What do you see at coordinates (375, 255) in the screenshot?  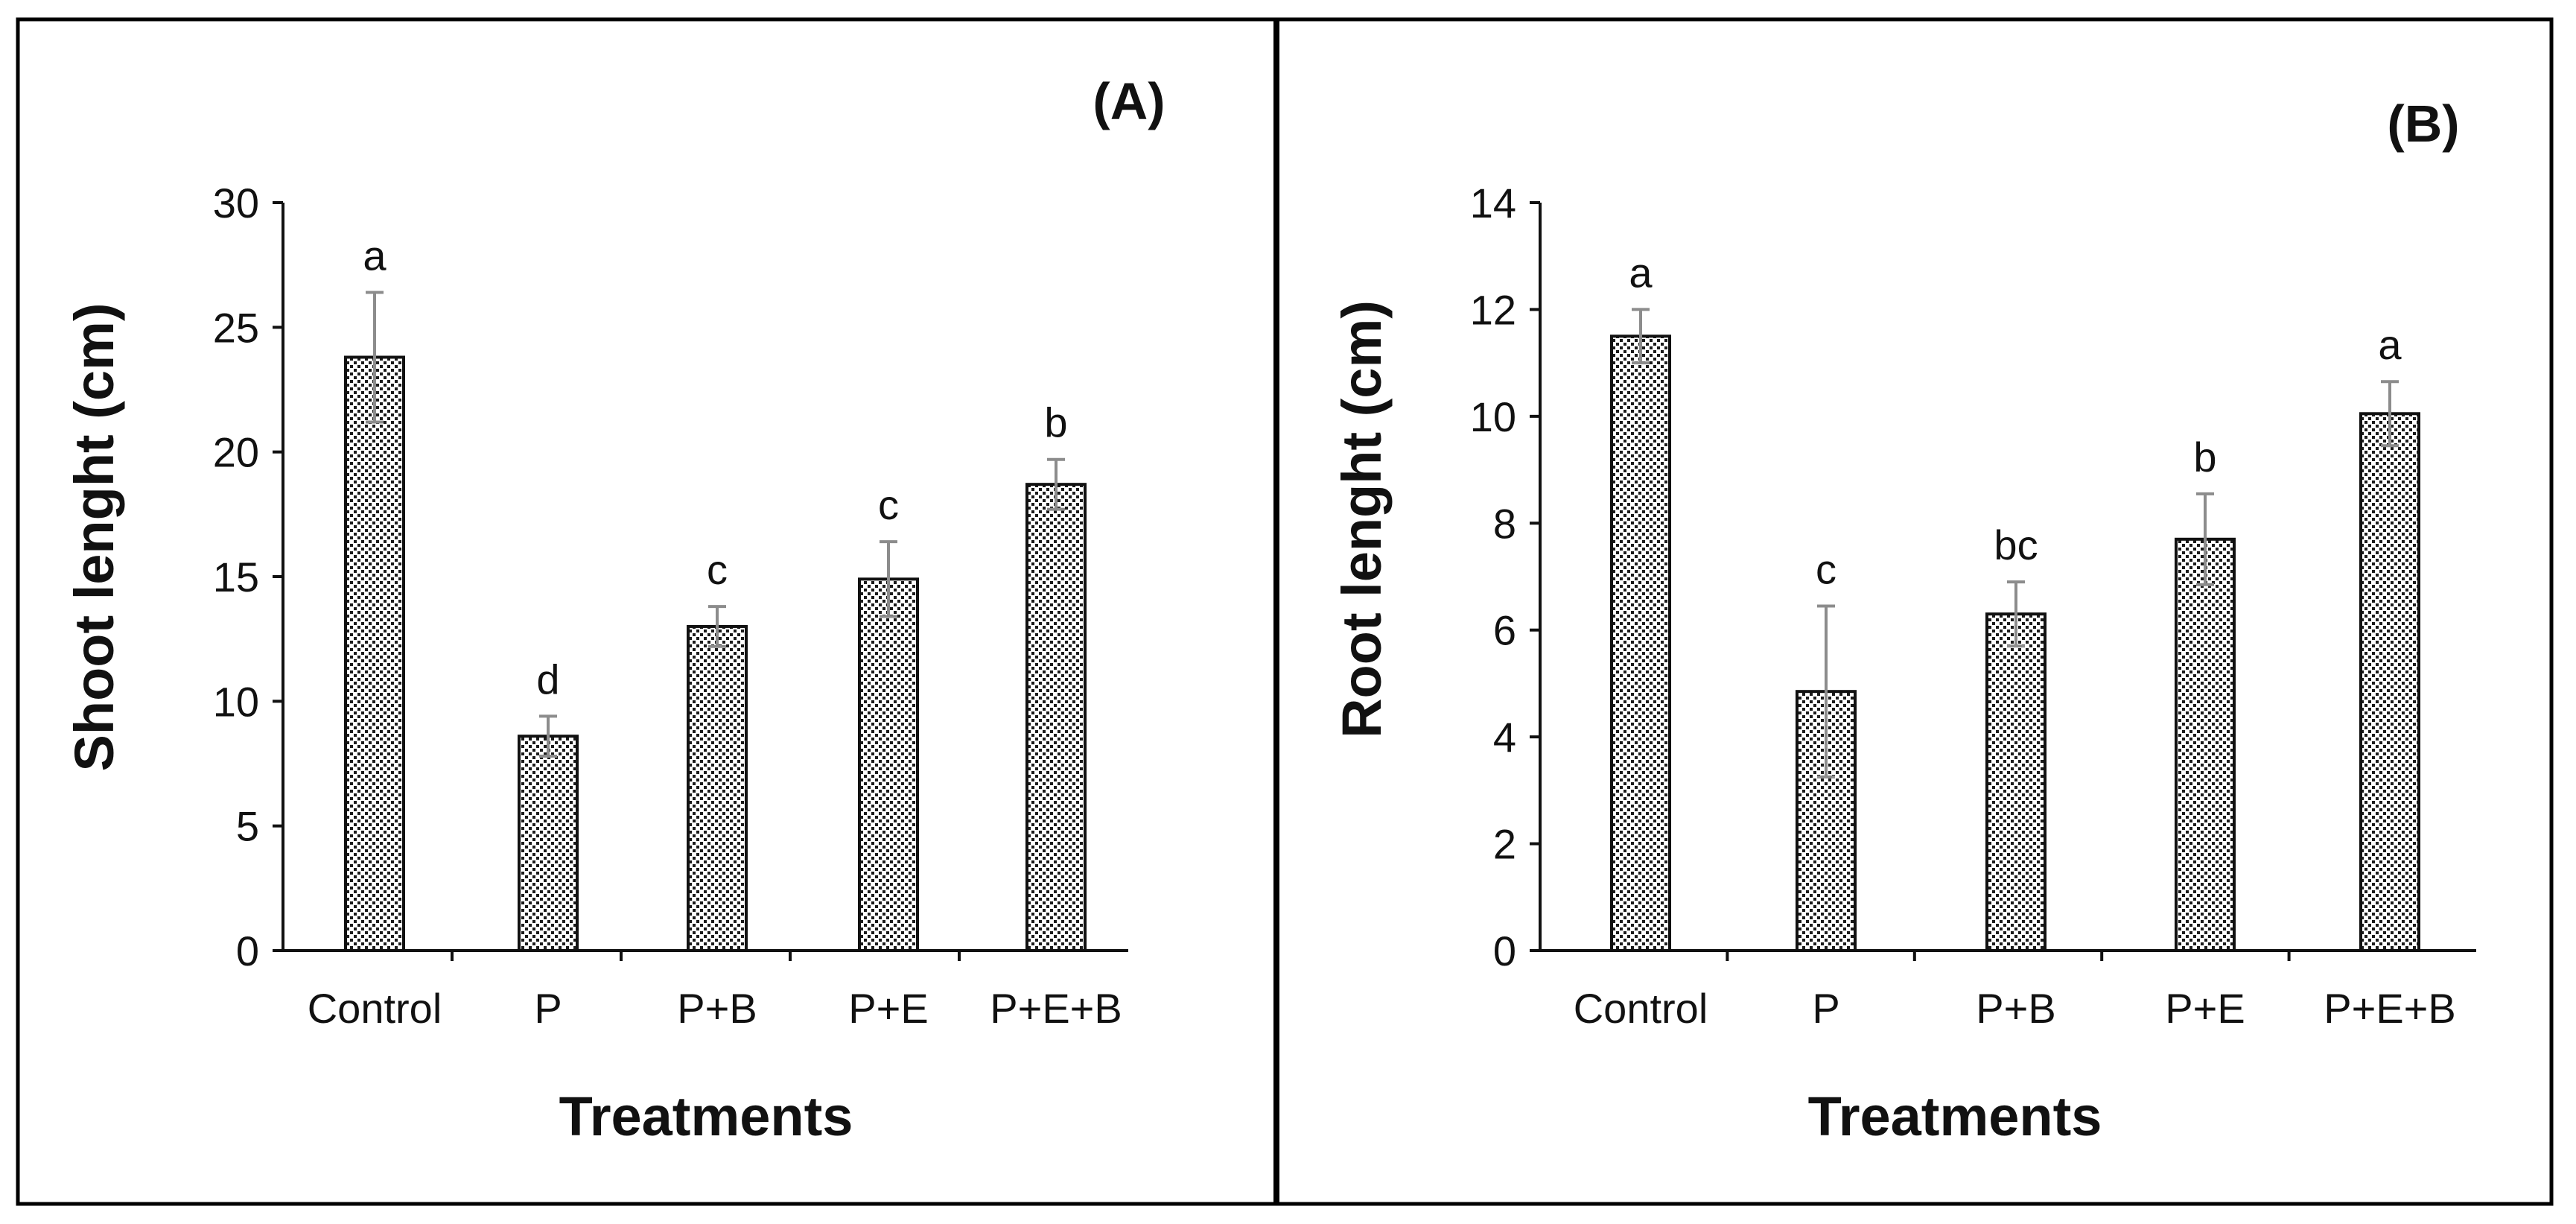 I see `significance-label-a-0: a` at bounding box center [375, 255].